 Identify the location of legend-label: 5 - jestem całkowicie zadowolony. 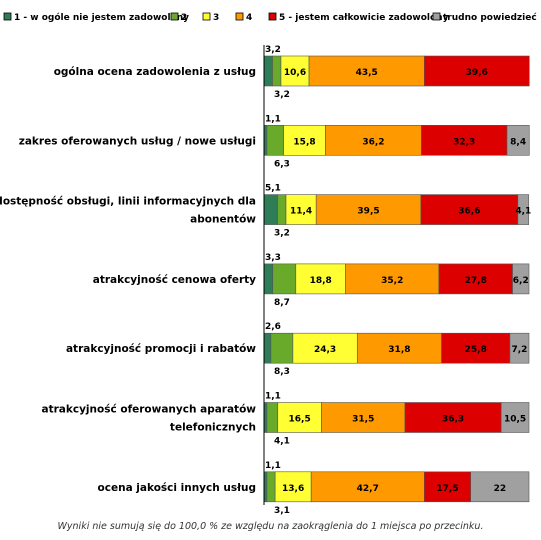
(364, 18).